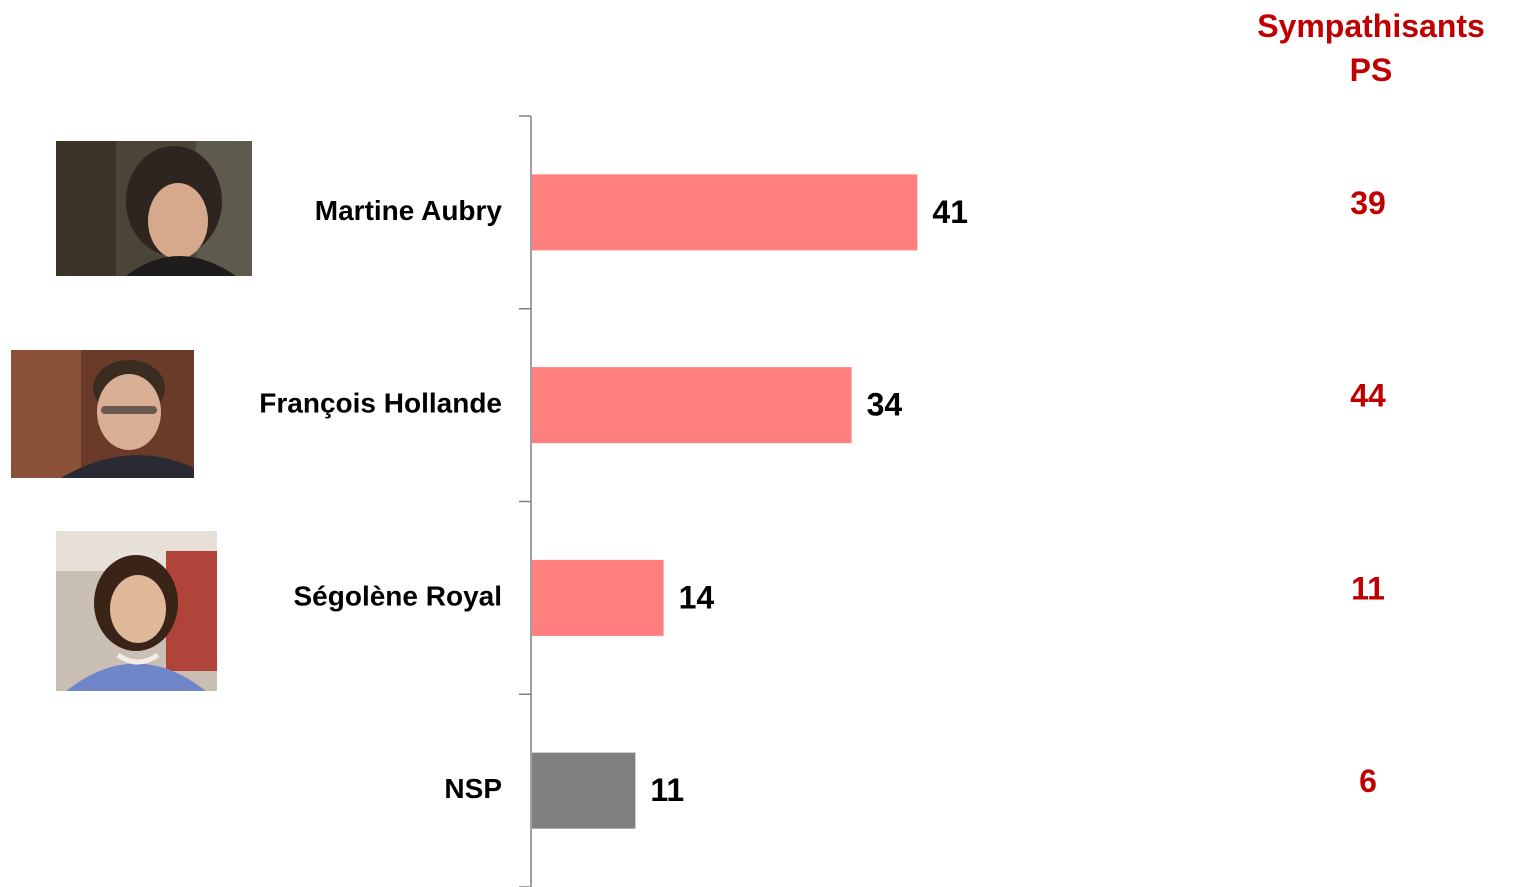 This screenshot has height=887, width=1518. Describe the element at coordinates (1368, 203) in the screenshot. I see `ps-value-label: 39` at that location.